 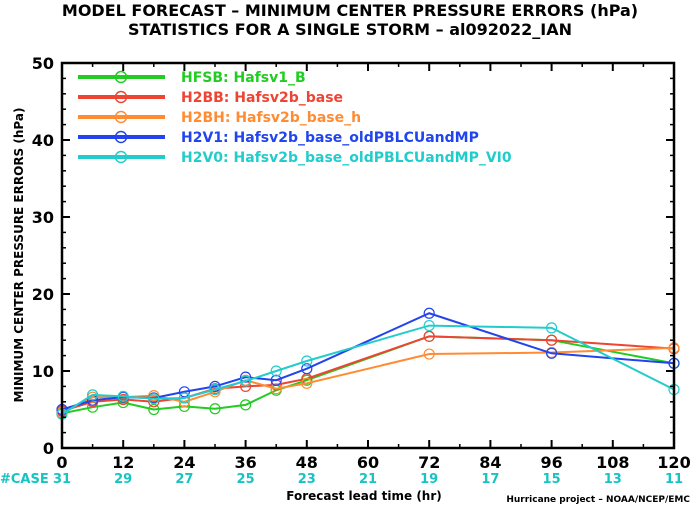 I want to click on case-count: 31, so click(x=62, y=479).